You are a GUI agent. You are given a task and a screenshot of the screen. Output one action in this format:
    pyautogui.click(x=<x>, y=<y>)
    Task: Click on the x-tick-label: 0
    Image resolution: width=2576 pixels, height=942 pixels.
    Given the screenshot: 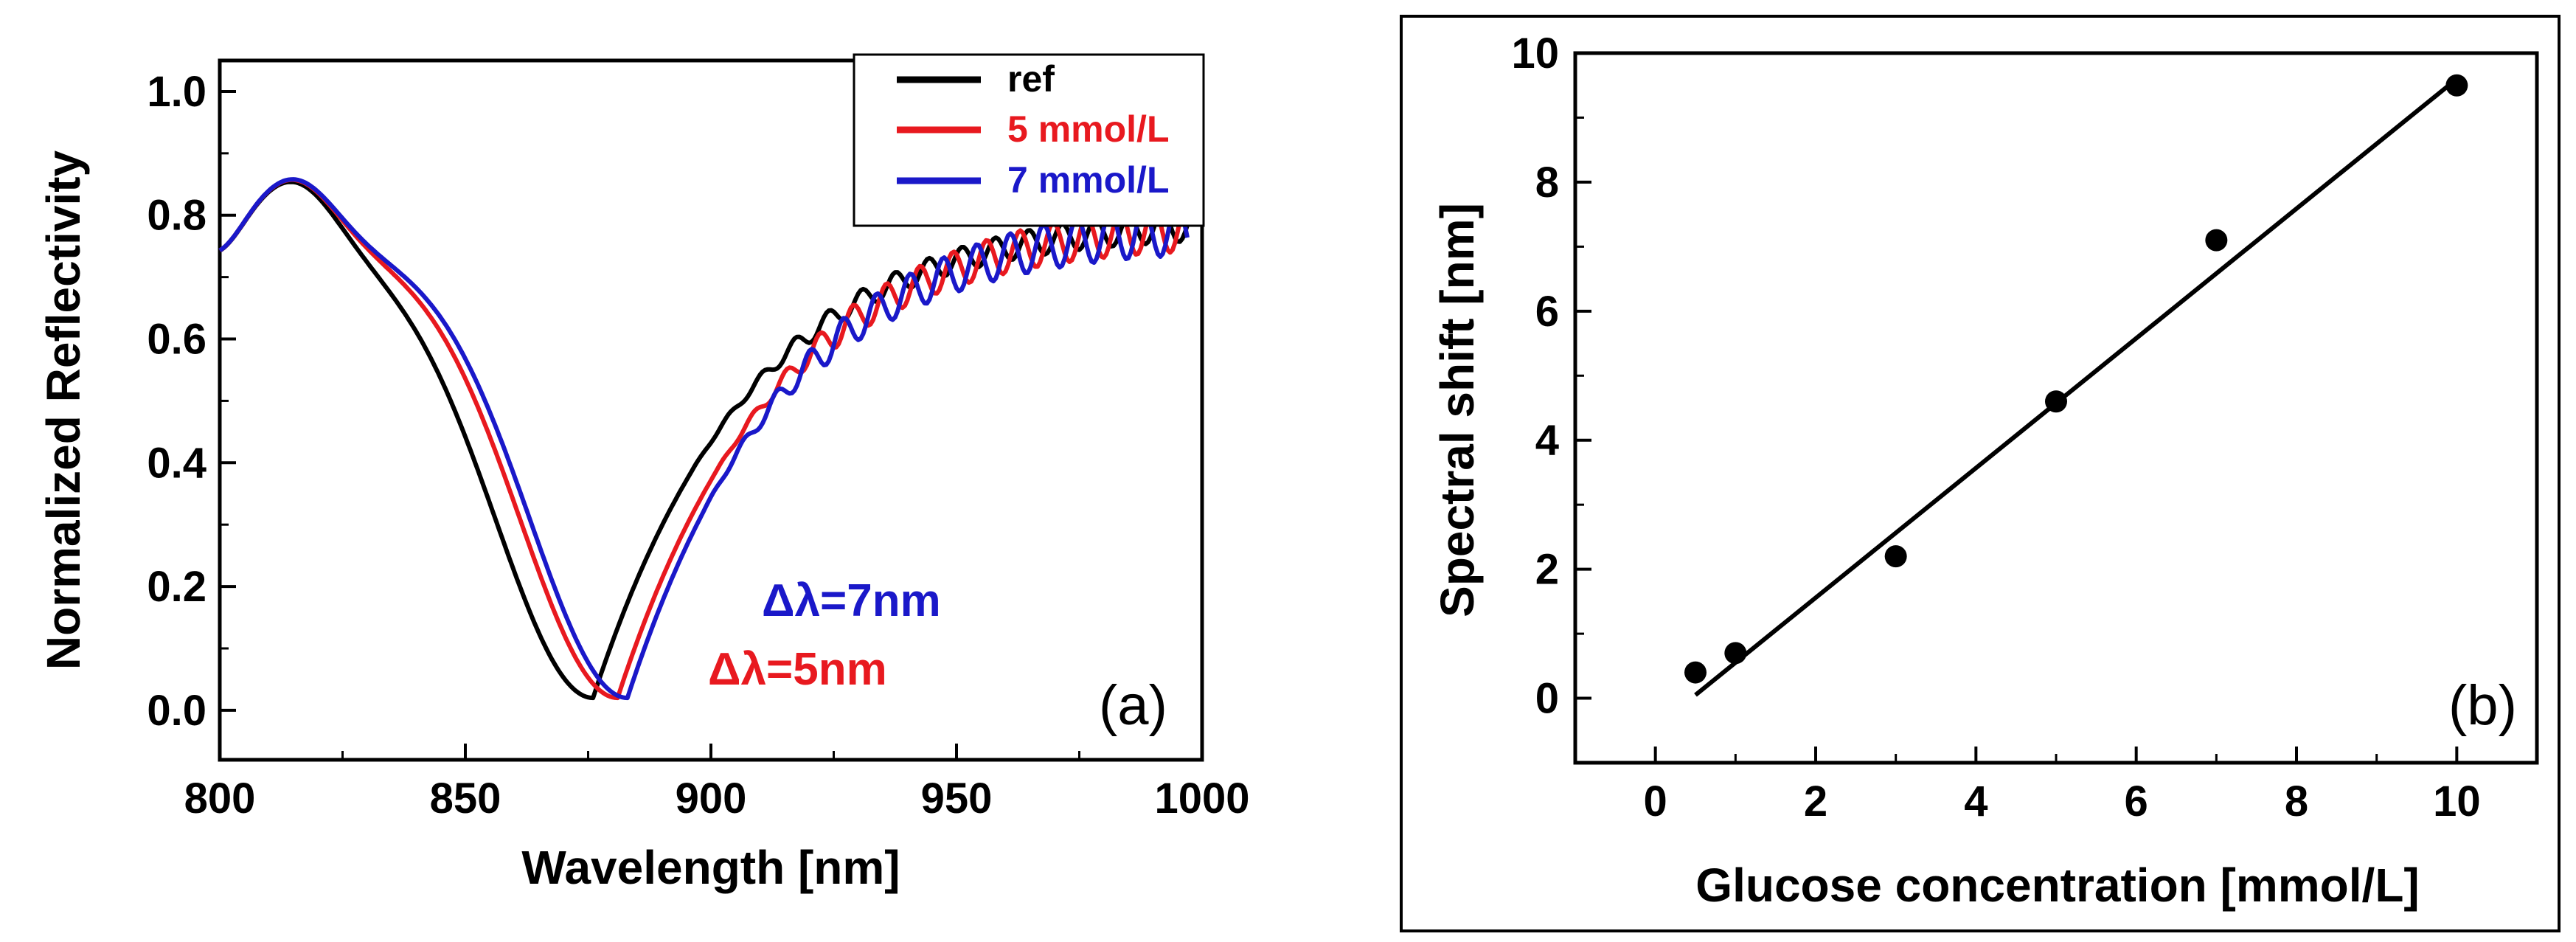 What is the action you would take?
    pyautogui.click(x=1655, y=801)
    